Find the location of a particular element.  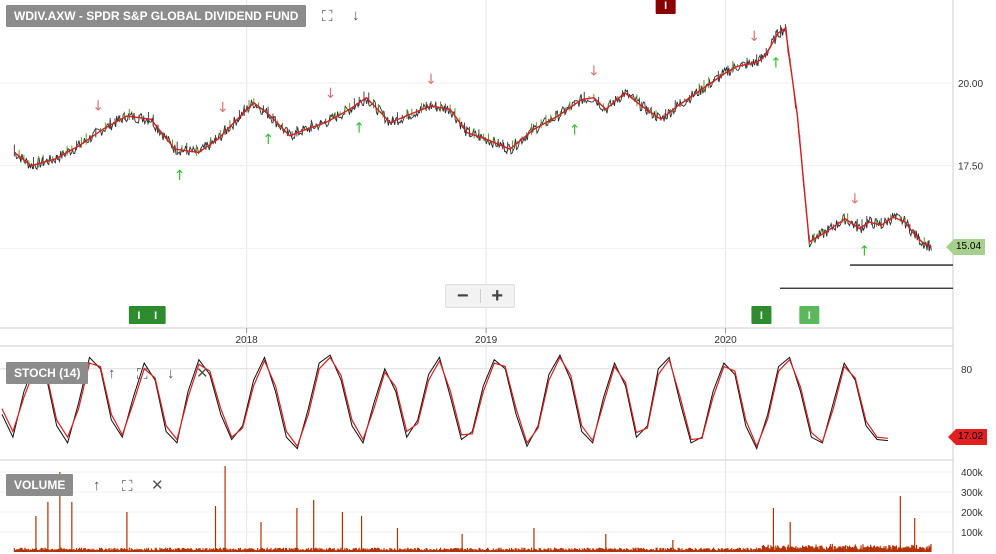

volume-tick-label: 200k is located at coordinates (972, 513).